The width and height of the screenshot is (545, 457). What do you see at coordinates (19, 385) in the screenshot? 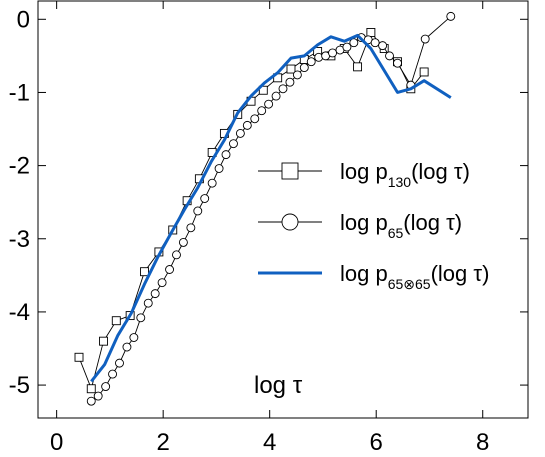
I see `y-tick-label: -5` at bounding box center [19, 385].